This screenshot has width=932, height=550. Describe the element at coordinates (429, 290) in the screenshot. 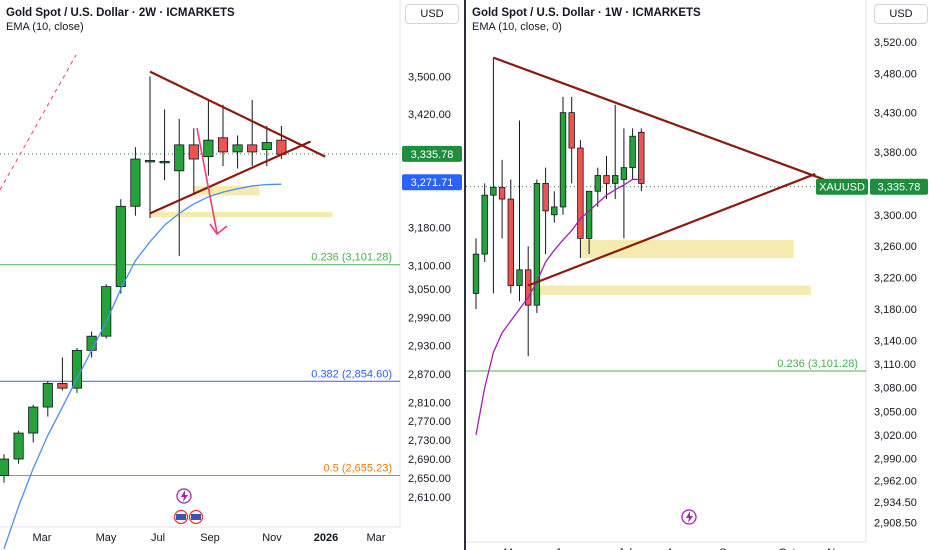

I see `y-tick-label: 3,050.00` at that location.